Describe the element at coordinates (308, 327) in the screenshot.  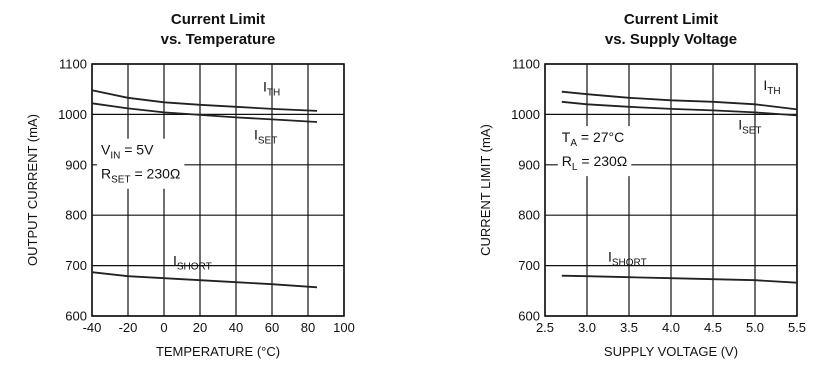
I see `x-tick-label: 80` at that location.